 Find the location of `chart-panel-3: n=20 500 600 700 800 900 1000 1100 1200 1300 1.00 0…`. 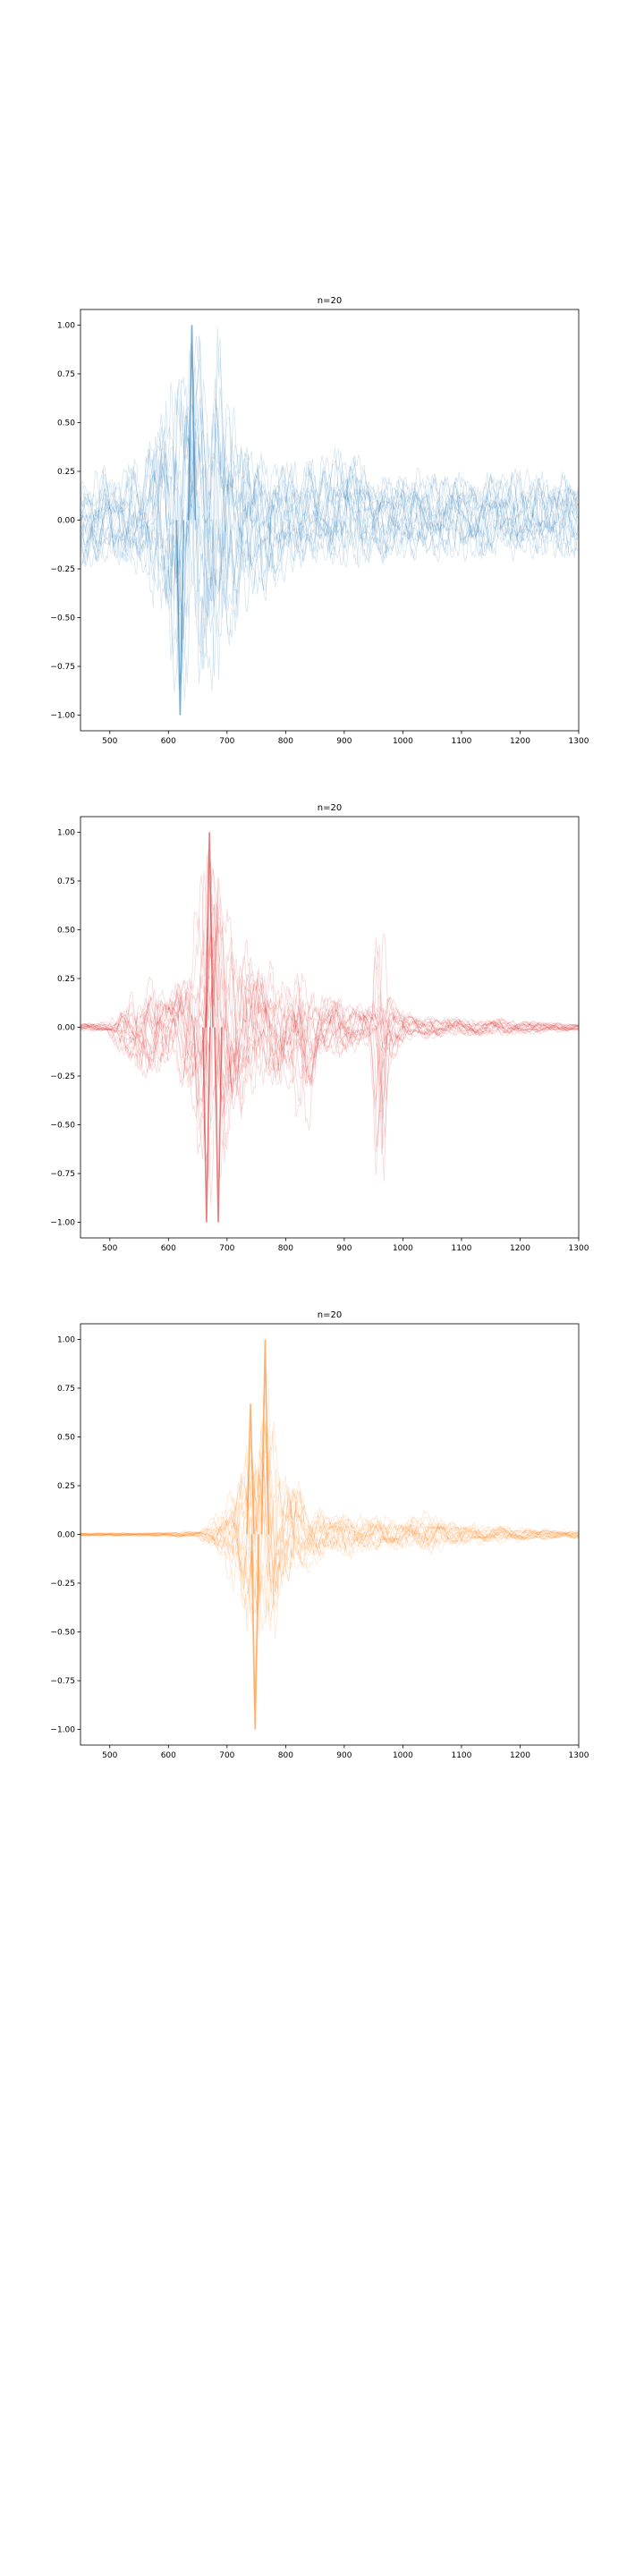

chart-panel-3: n=20 500 600 700 800 900 1000 1100 1200 1300 1.00 0… is located at coordinates (319, 1535).